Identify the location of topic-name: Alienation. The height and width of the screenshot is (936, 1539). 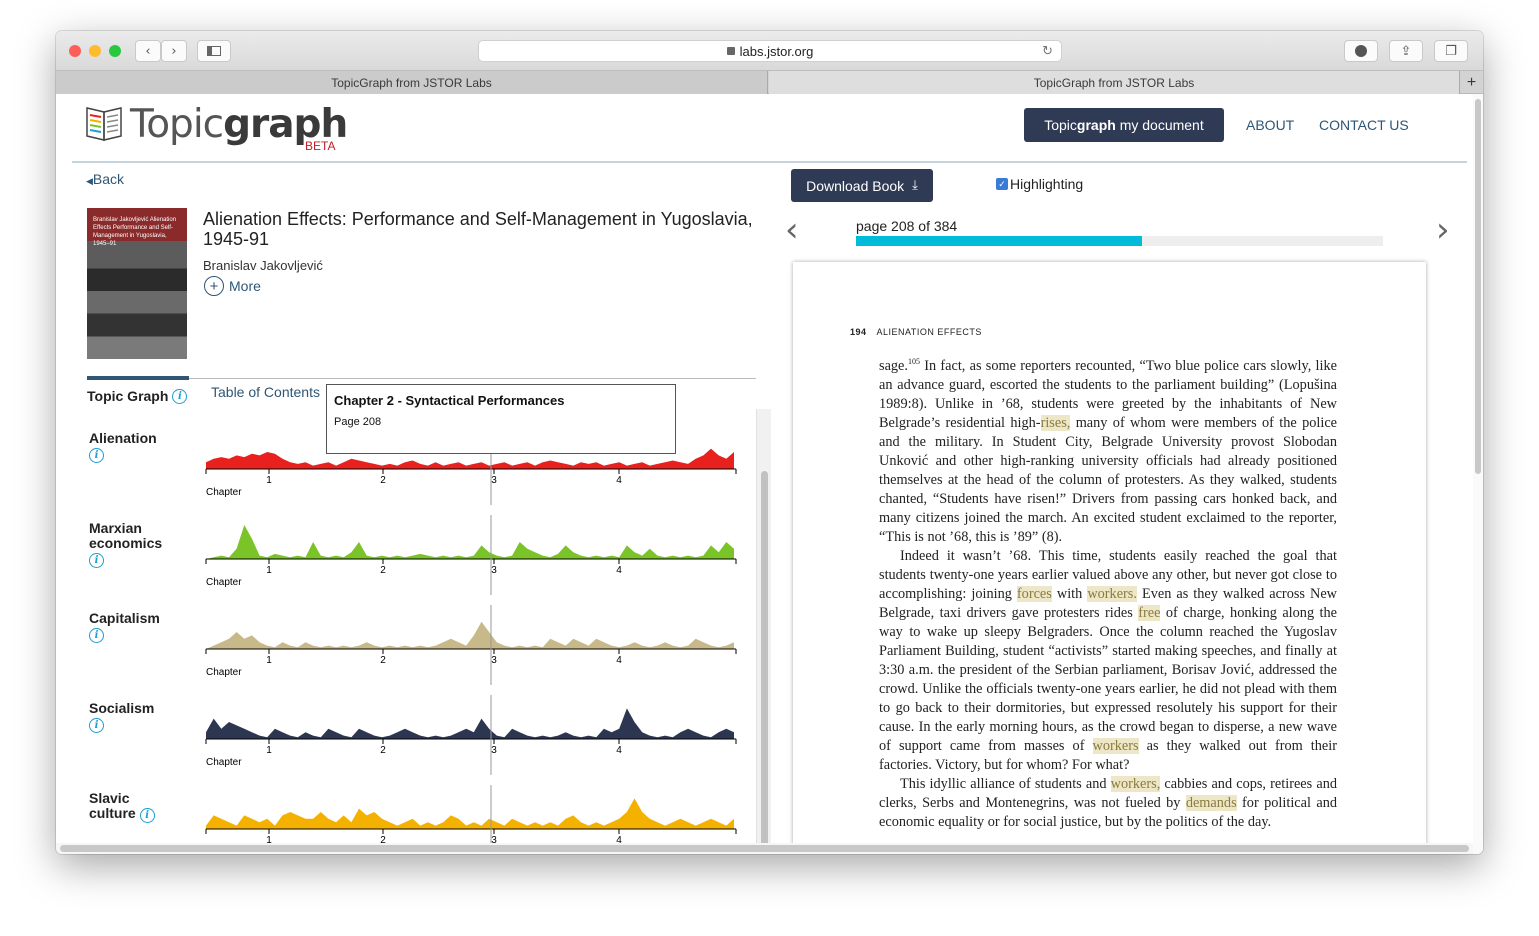
(123, 438).